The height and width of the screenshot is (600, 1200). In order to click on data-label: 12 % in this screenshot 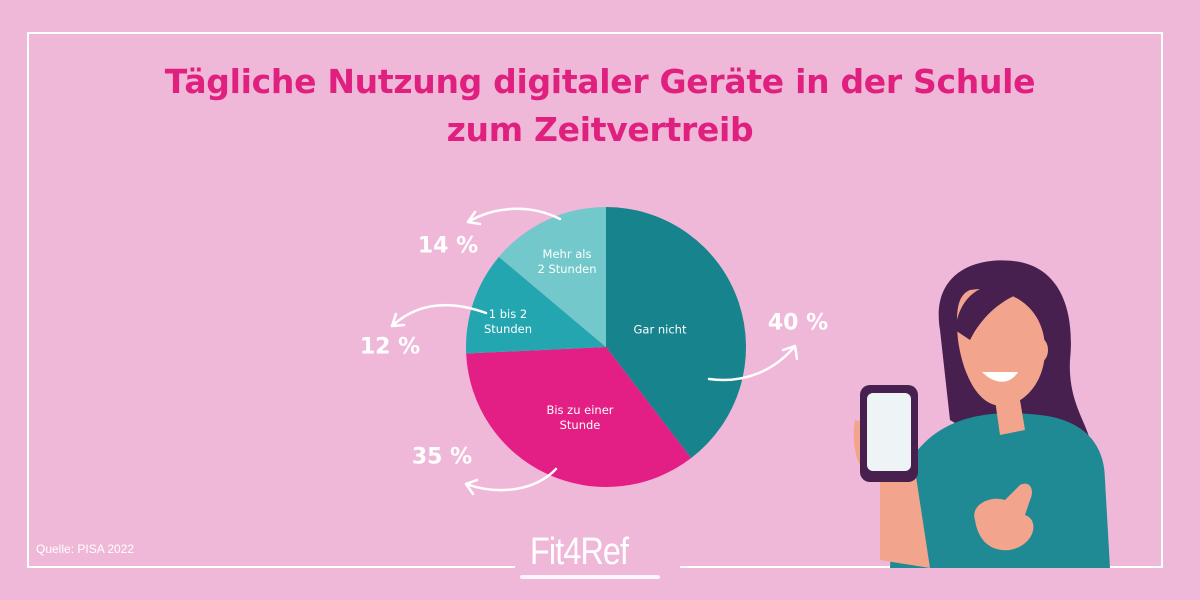, I will do `click(390, 347)`.